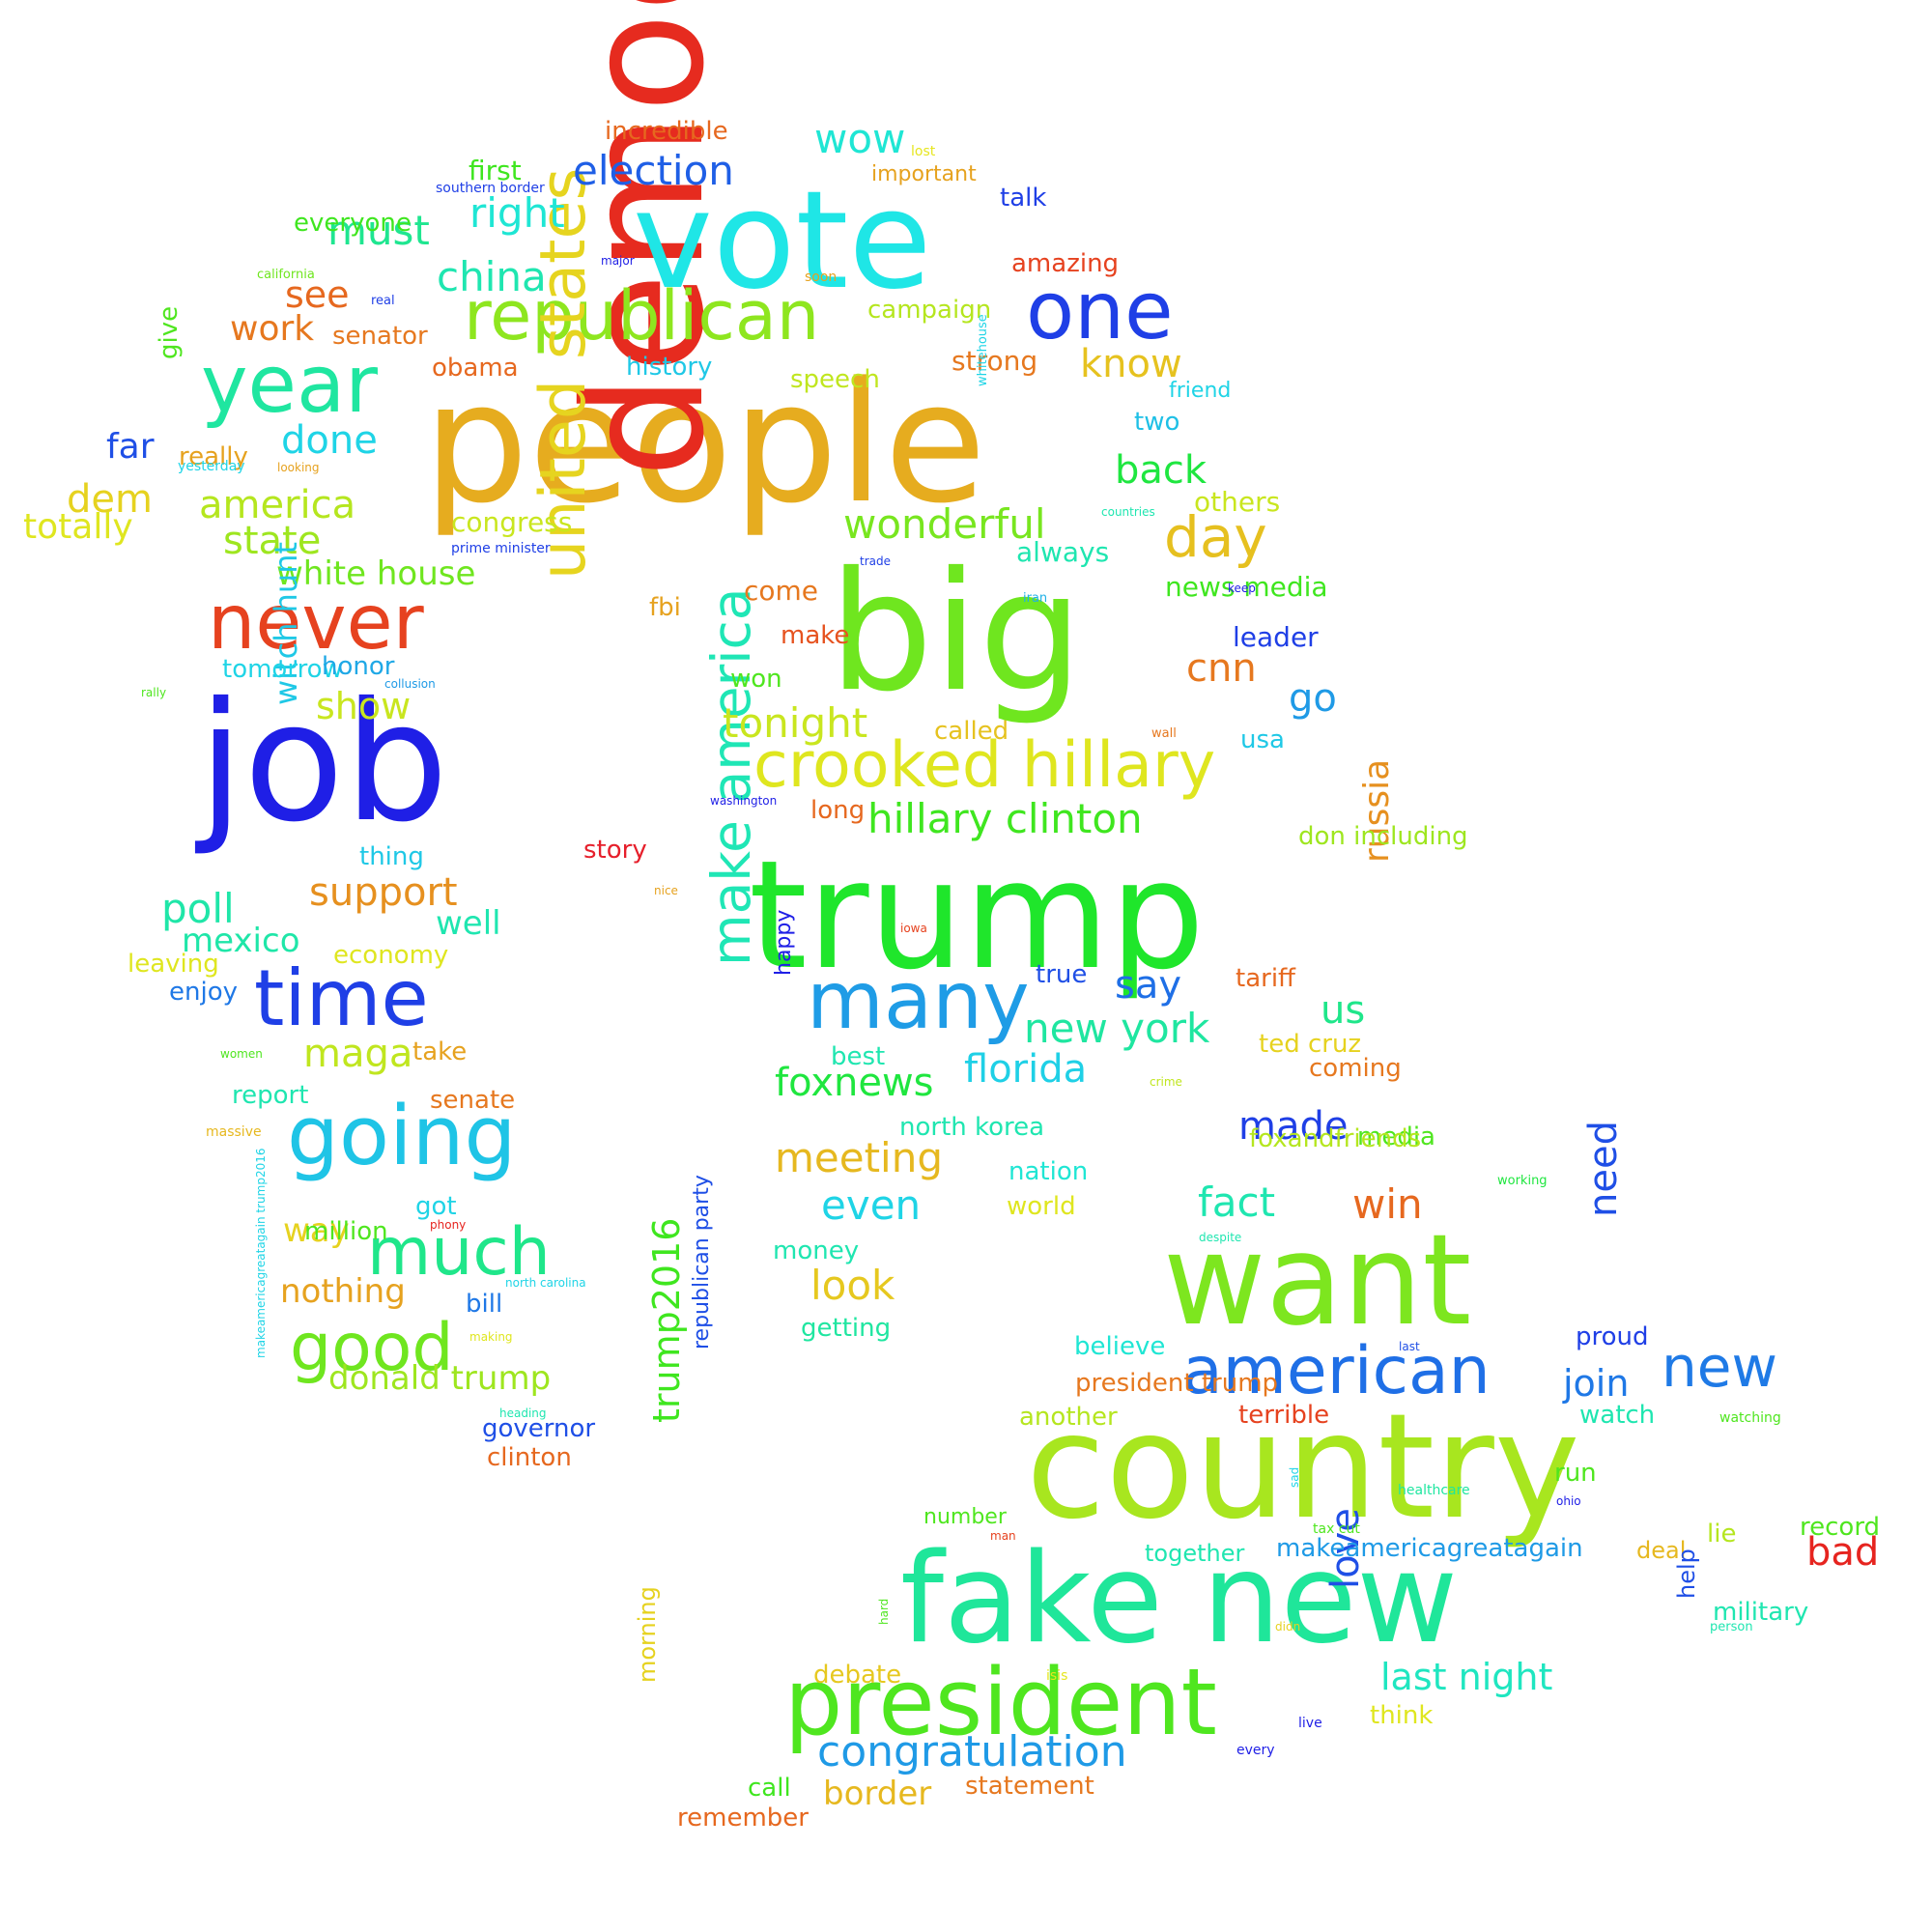 This screenshot has width=1932, height=1932. Describe the element at coordinates (358, 1054) in the screenshot. I see `cloud-word: maga` at that location.